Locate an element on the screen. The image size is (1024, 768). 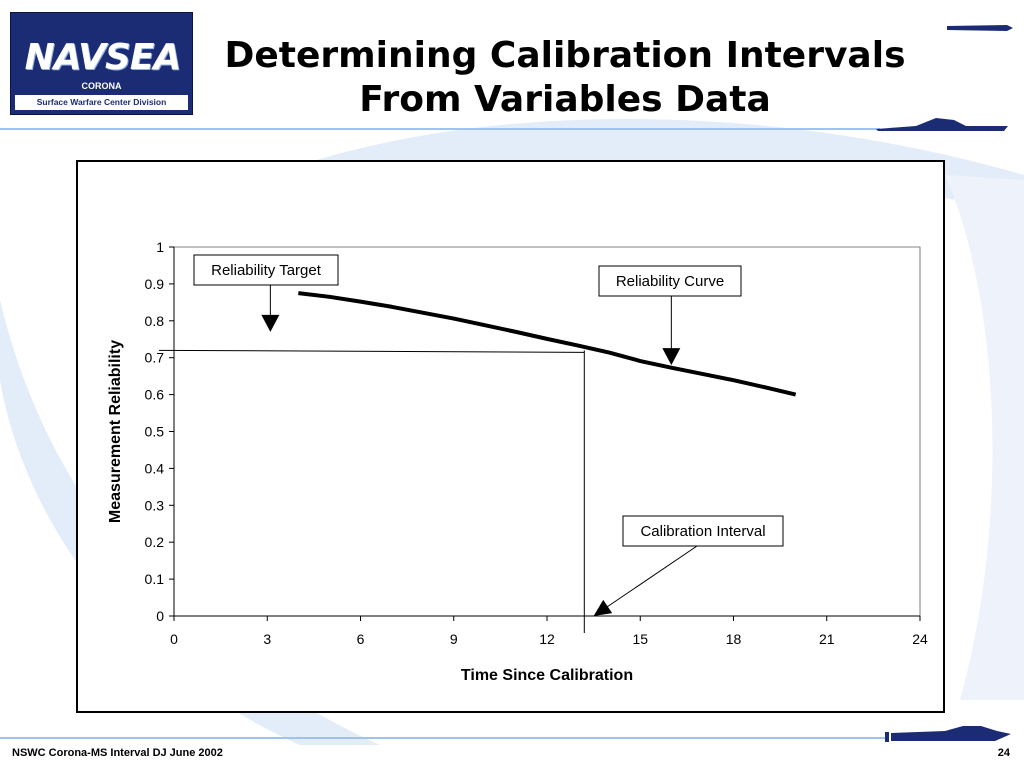
ship-icon-top is located at coordinates (980, 28).